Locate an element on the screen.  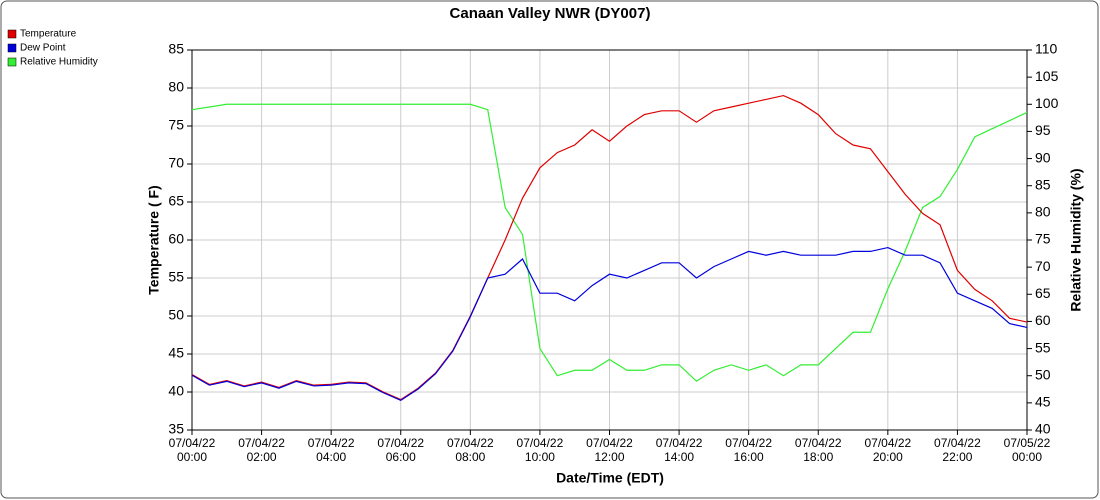
x-tick-time: 18:00 is located at coordinates (818, 457).